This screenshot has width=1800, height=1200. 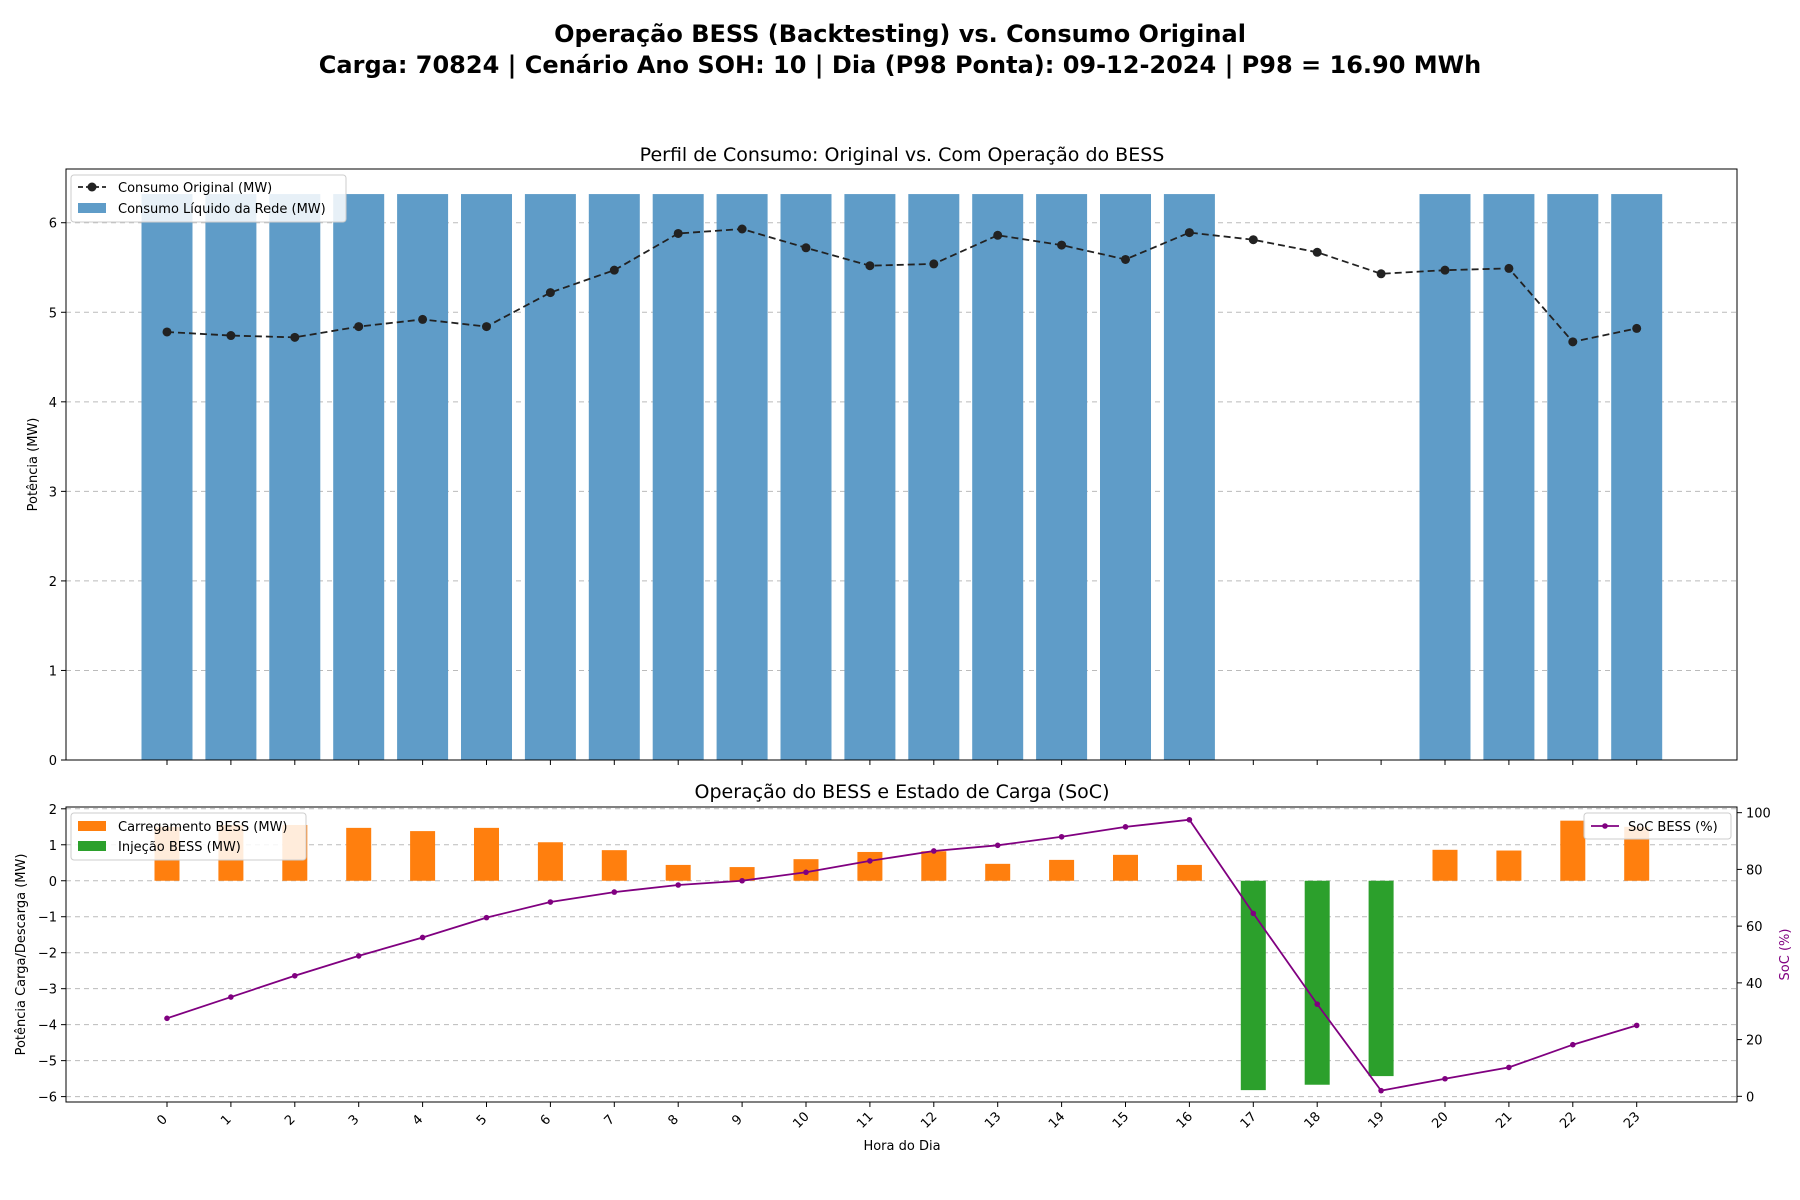 I want to click on legend-net-bar-swatch, so click(x=92, y=208).